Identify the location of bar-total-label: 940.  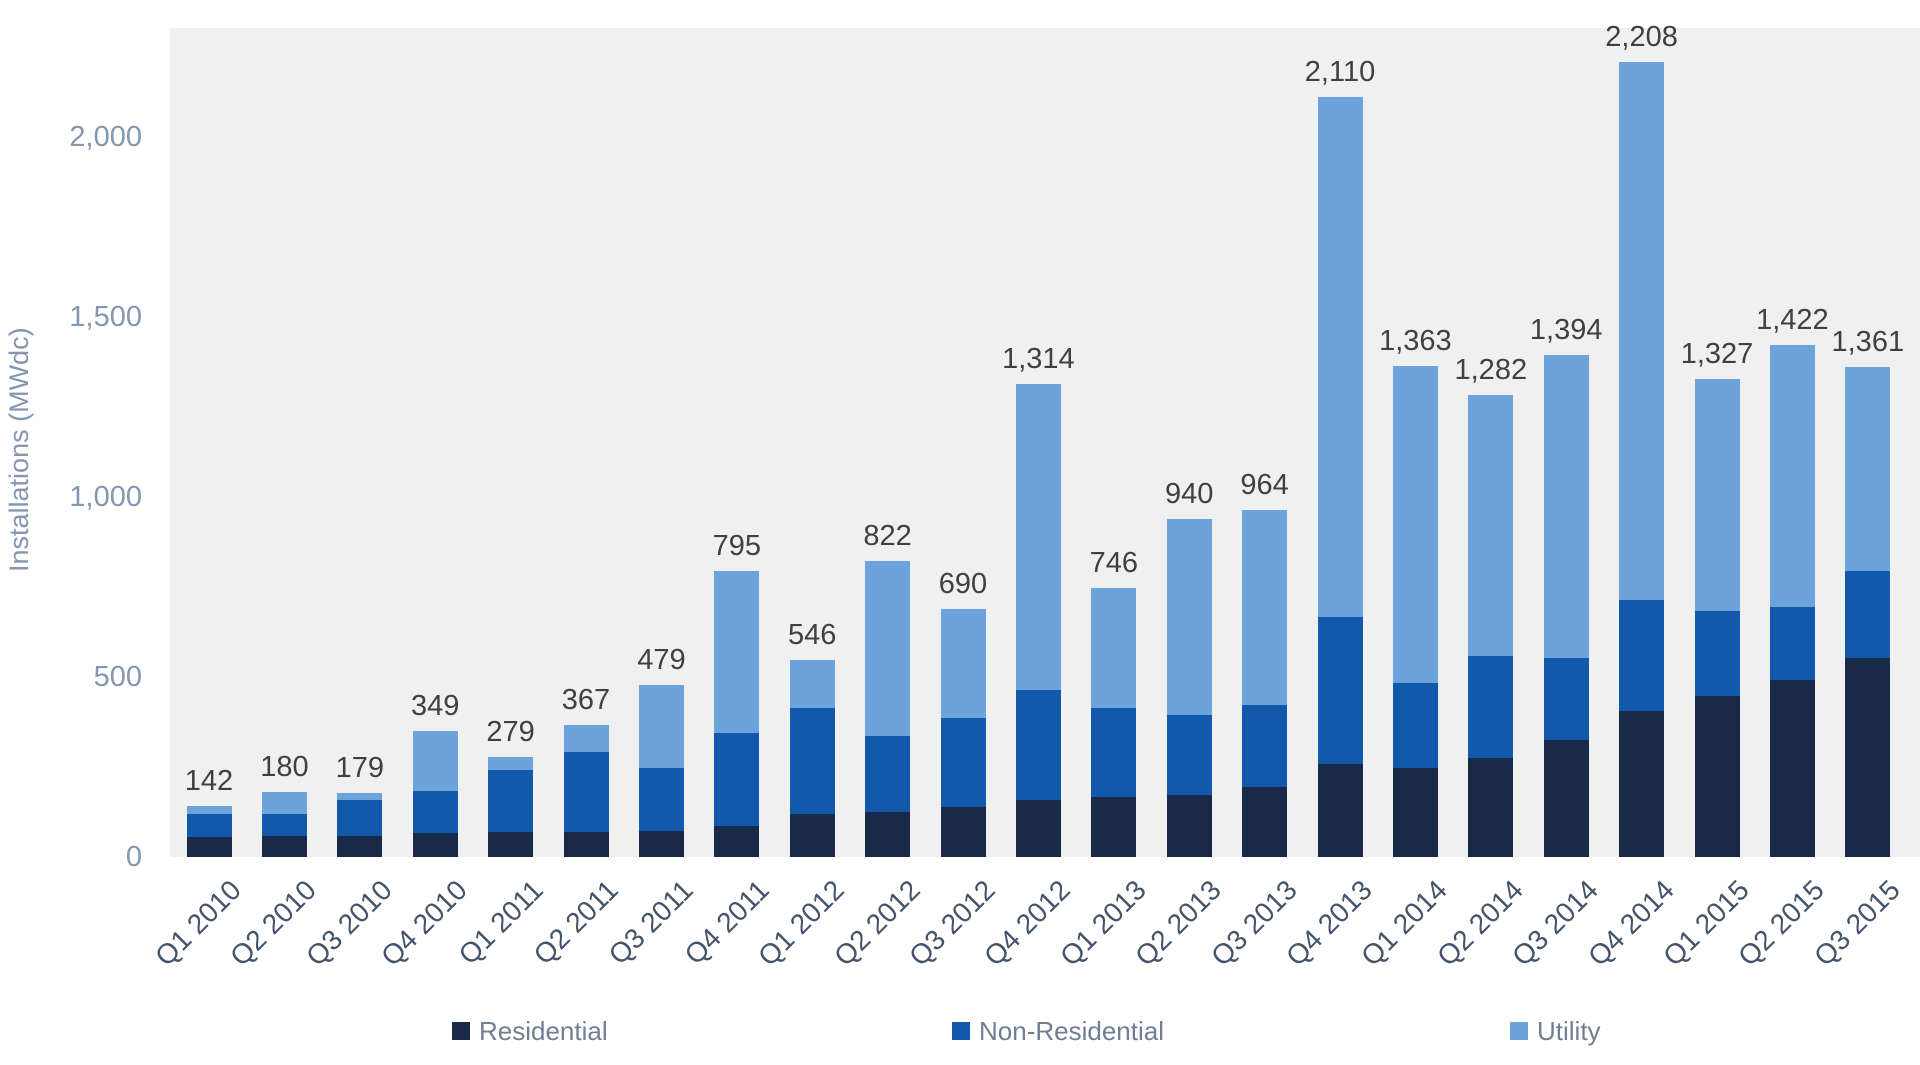
(1189, 493).